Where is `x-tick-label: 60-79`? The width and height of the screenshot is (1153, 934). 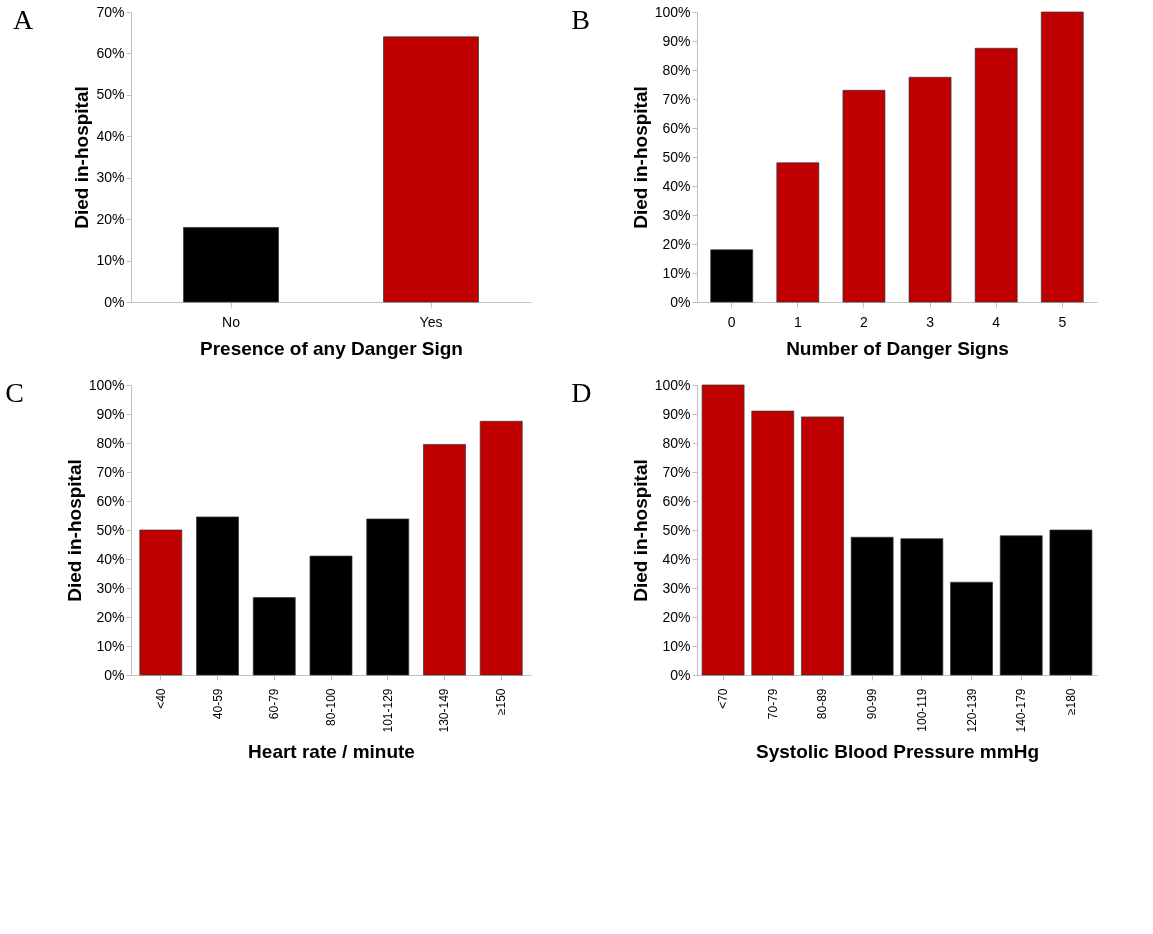
x-tick-label: 60-79 is located at coordinates (274, 704).